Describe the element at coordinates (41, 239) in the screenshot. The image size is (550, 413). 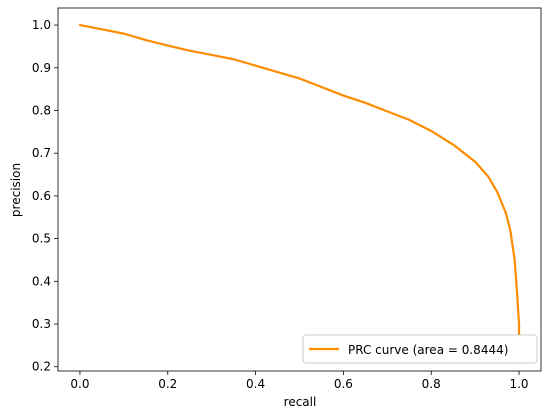
I see `y-tick-label: 0.5` at that location.